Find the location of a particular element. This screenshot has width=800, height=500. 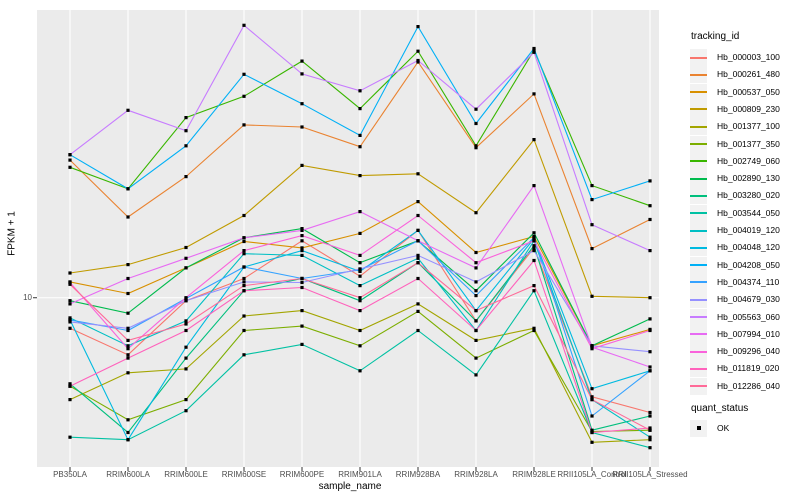

black-square-point-icon is located at coordinates (698, 428).